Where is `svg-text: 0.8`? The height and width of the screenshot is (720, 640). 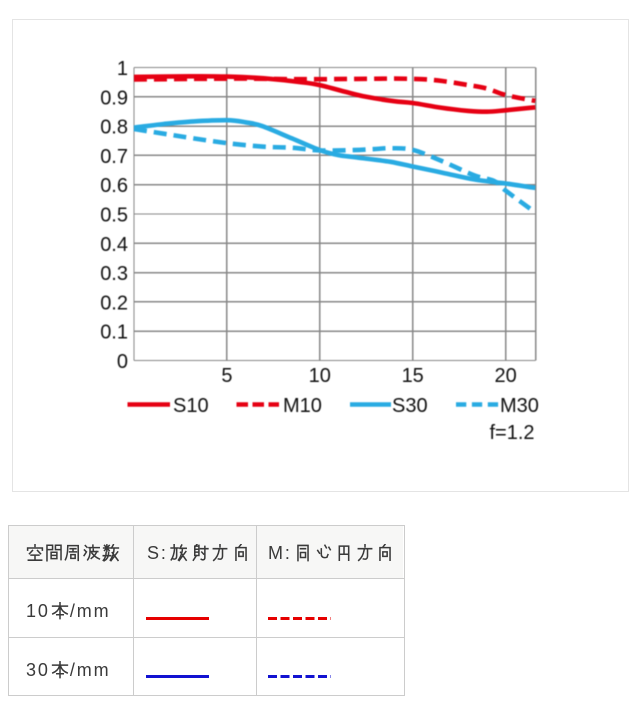
svg-text: 0.8 is located at coordinates (114, 128).